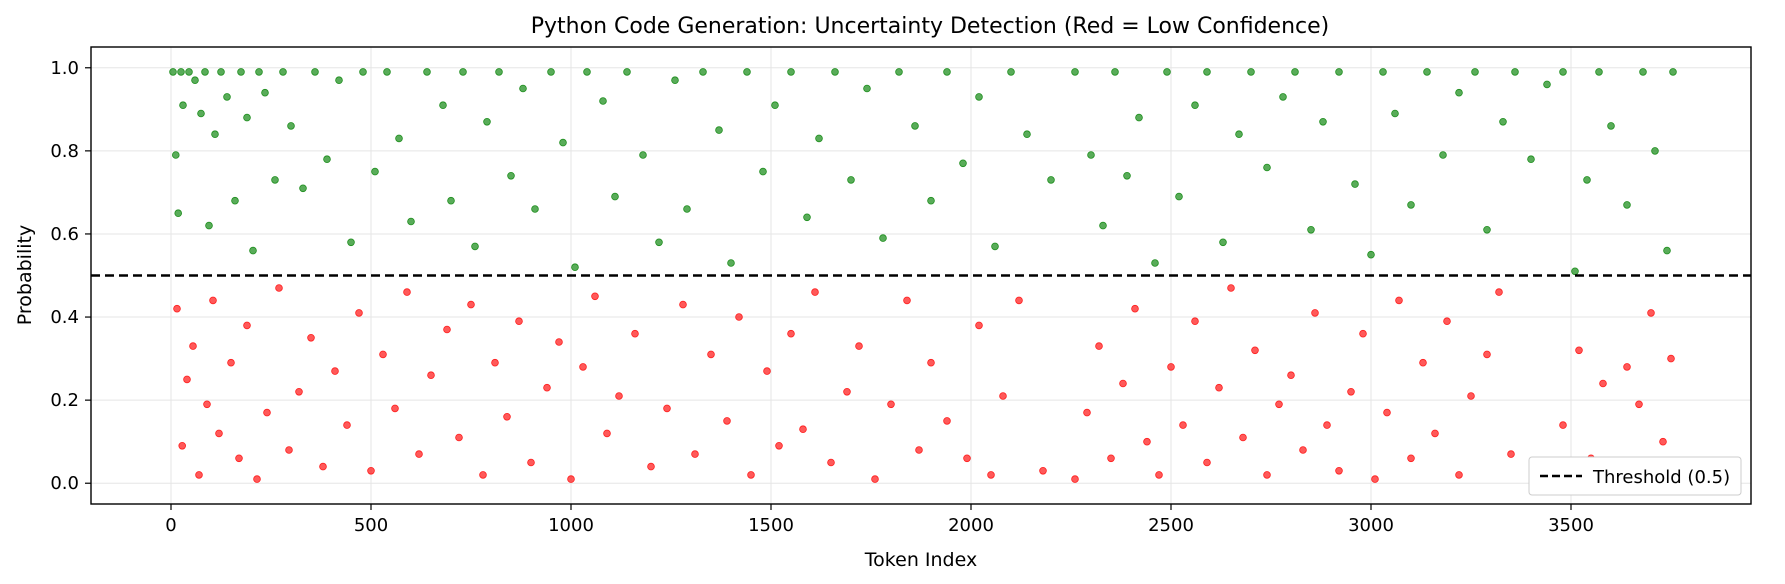  What do you see at coordinates (64, 68) in the screenshot?
I see `y-tick-label: 1.0` at bounding box center [64, 68].